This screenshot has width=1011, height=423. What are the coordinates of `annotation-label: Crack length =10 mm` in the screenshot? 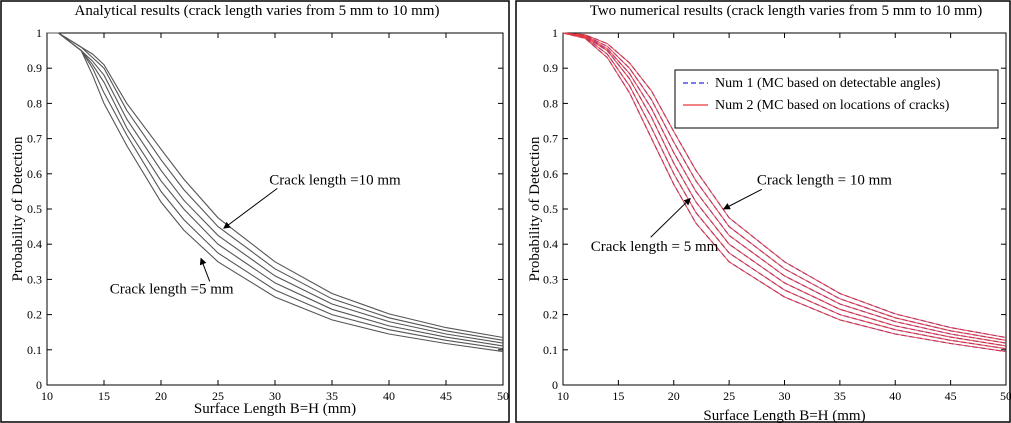 It's located at (335, 180).